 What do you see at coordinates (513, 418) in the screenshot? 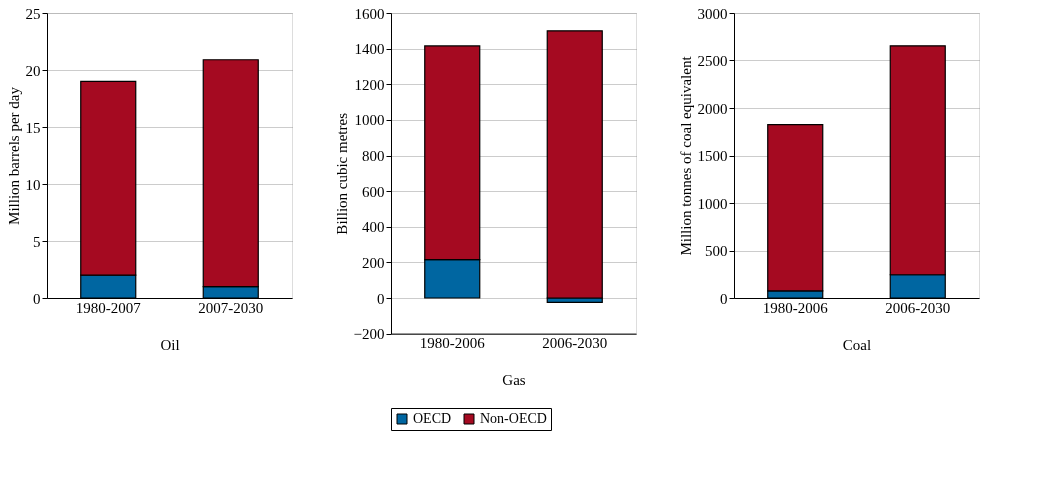
I see `legend-label: Non-OECD` at bounding box center [513, 418].